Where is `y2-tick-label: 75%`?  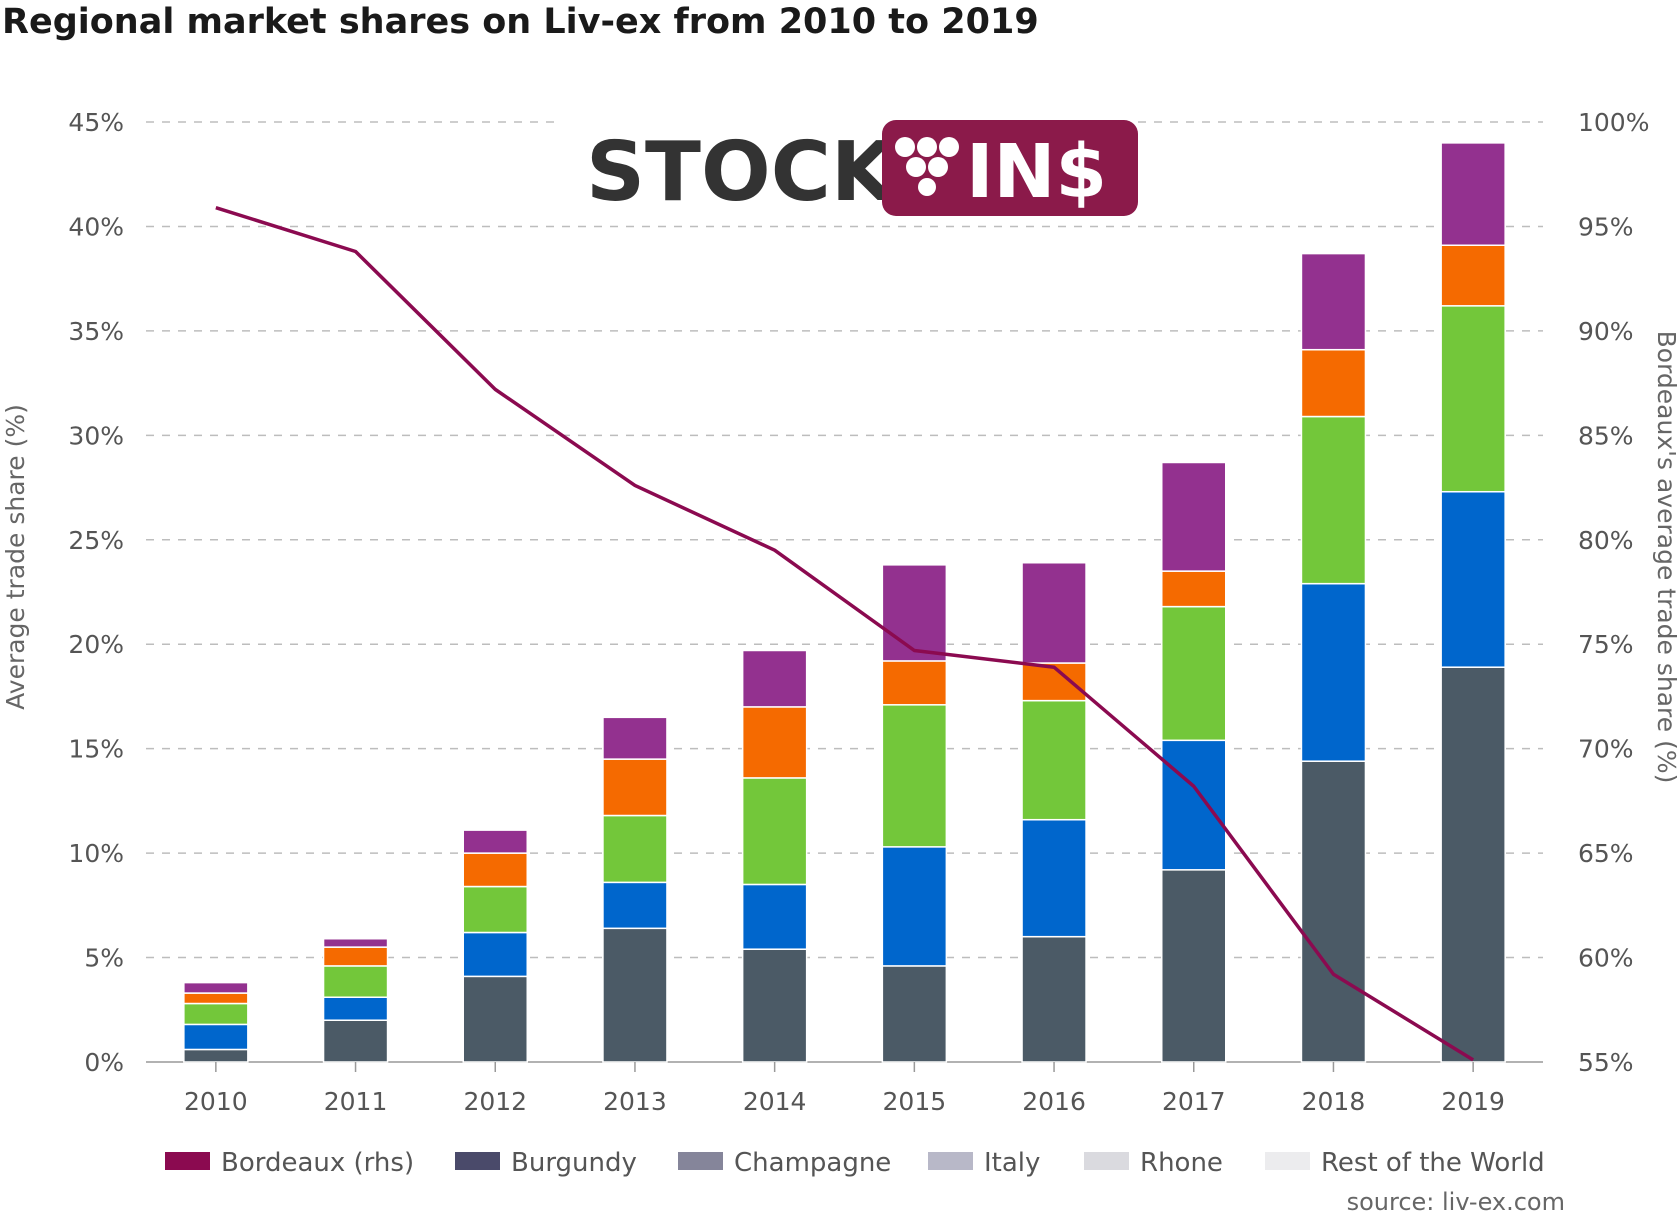 y2-tick-label: 75% is located at coordinates (1606, 644).